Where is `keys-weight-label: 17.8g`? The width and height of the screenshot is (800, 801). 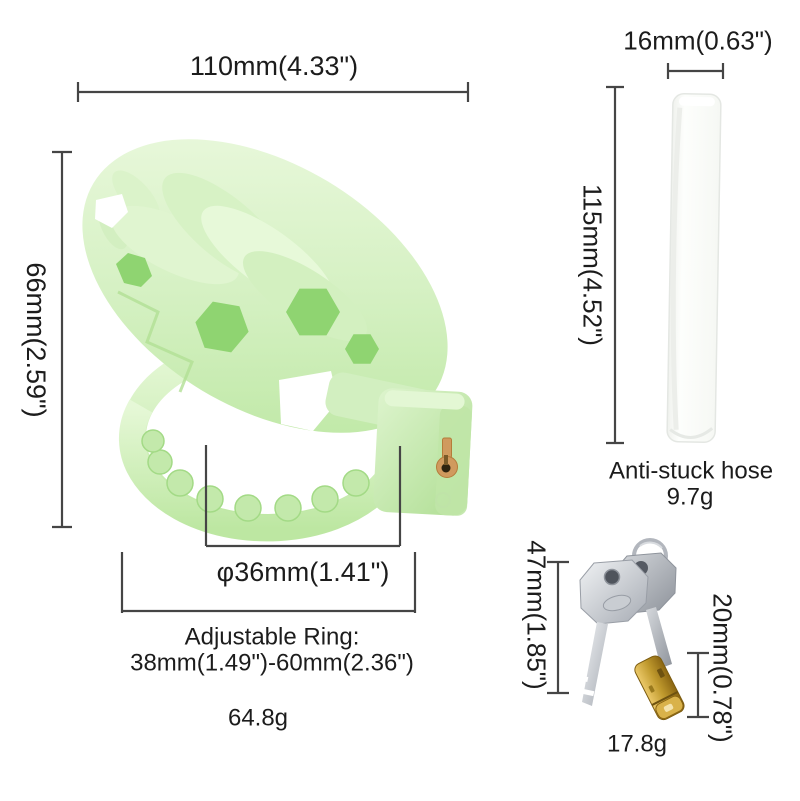
keys-weight-label: 17.8g is located at coordinates (637, 744).